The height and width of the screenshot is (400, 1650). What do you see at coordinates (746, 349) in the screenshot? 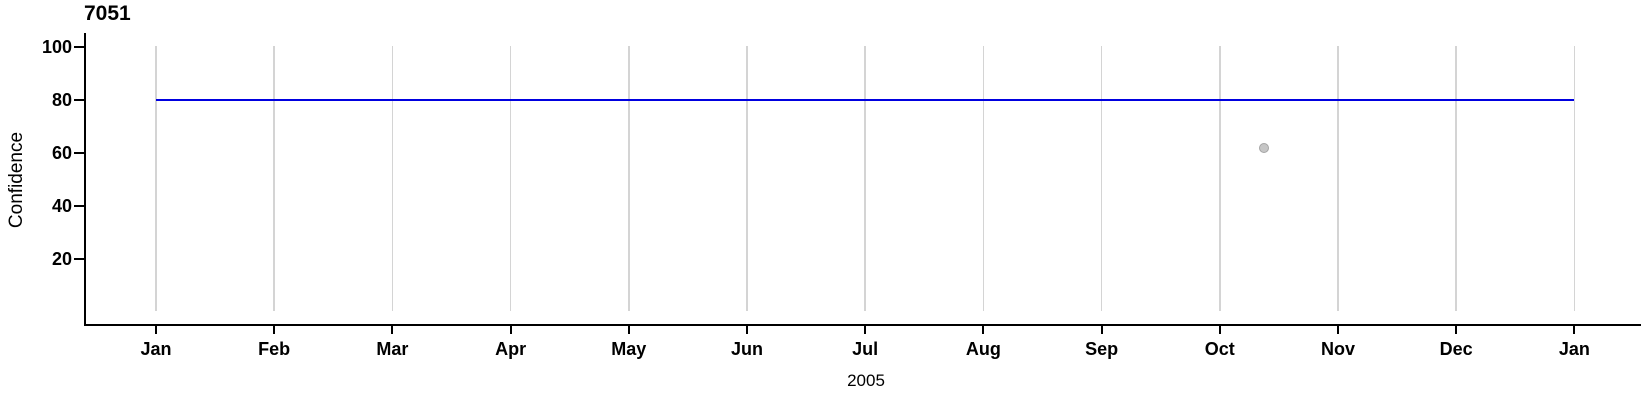
I see `x-tick-label-5: Jun` at bounding box center [746, 349].